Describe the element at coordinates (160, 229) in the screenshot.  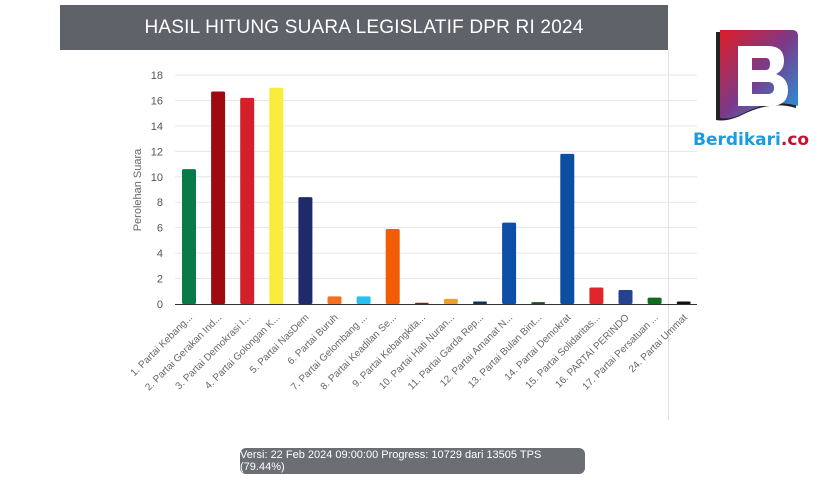
I see `y-tick-label: 6` at that location.